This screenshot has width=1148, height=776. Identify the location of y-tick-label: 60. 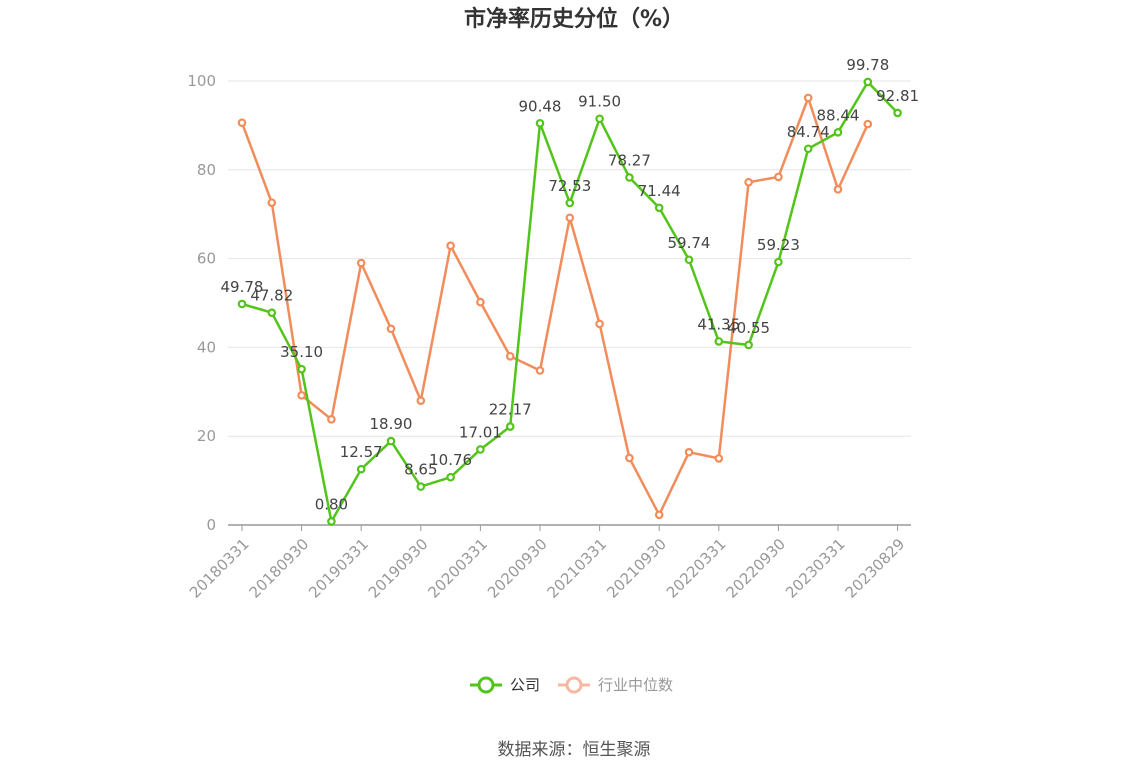
(206, 259).